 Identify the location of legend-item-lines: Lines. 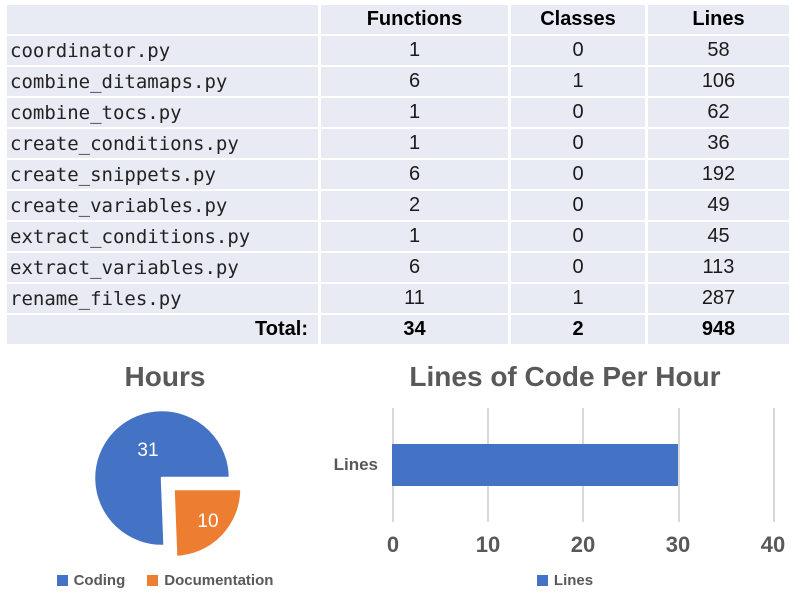
(565, 580).